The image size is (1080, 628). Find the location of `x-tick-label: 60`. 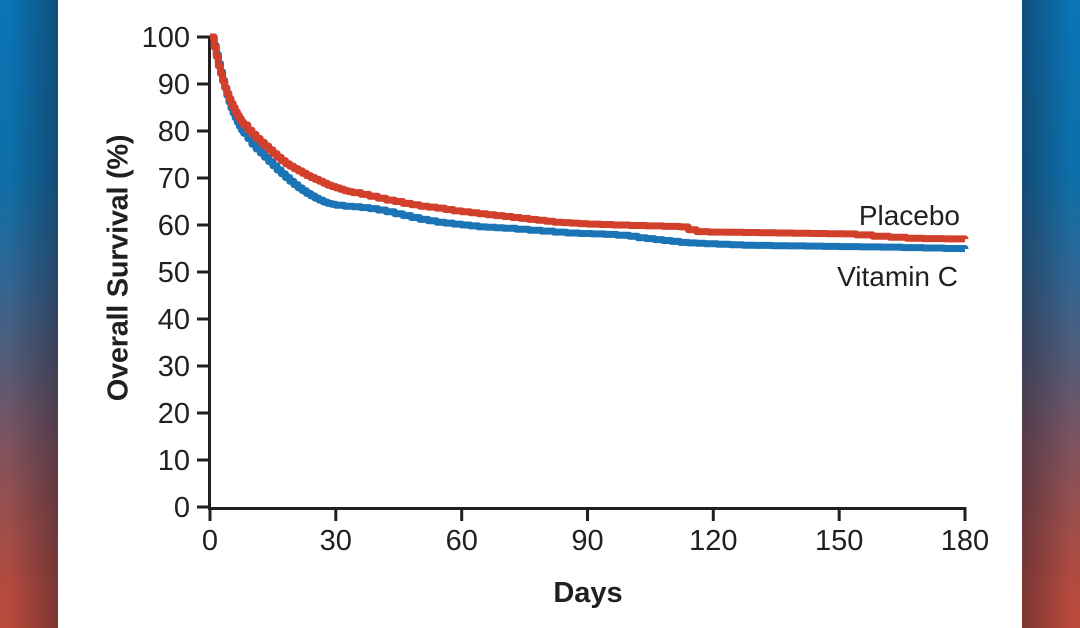

x-tick-label: 60 is located at coordinates (462, 541).